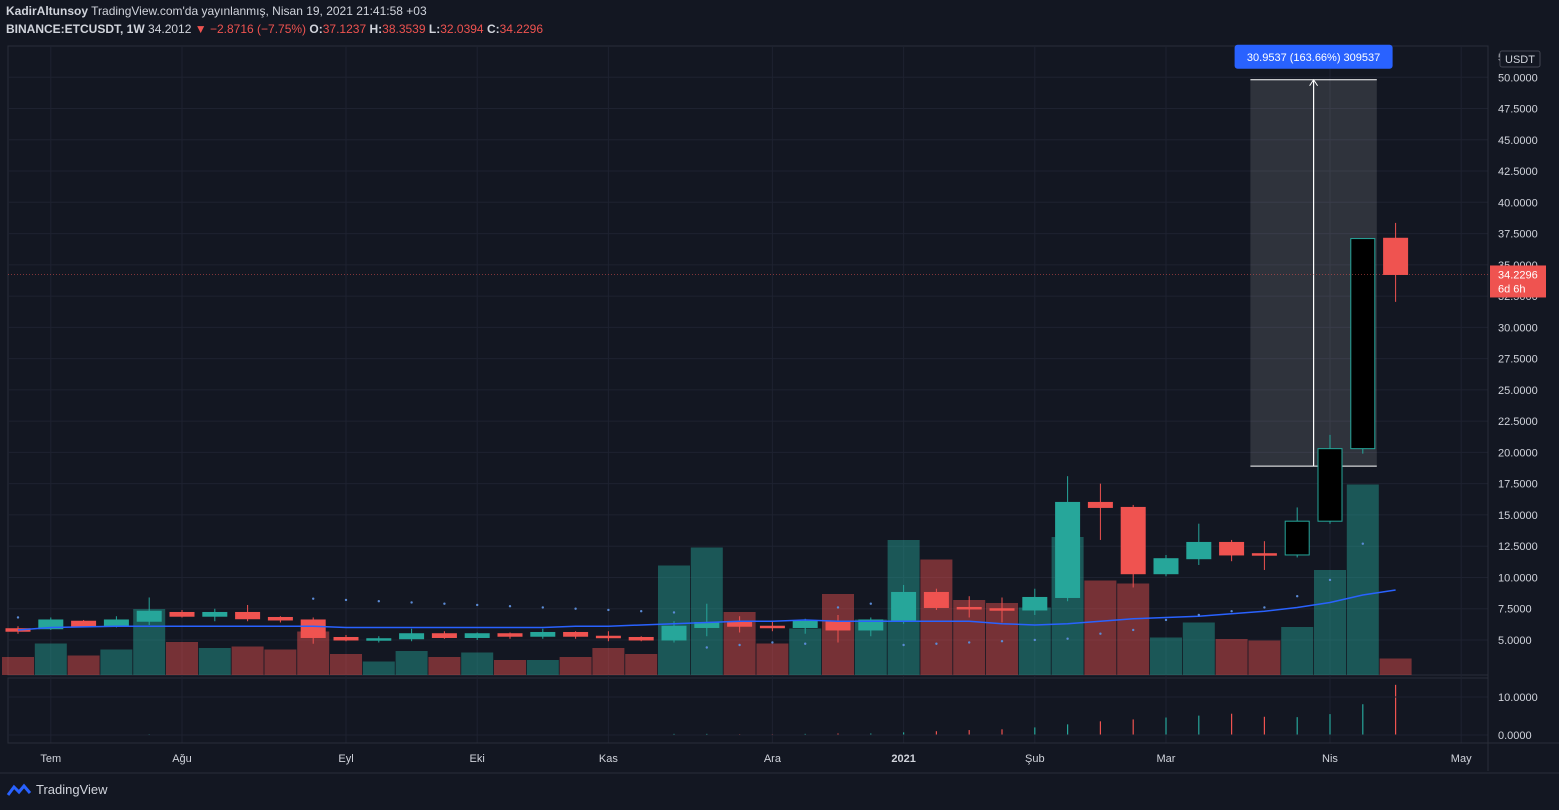  I want to click on low-value: 32.0394, so click(462, 29).